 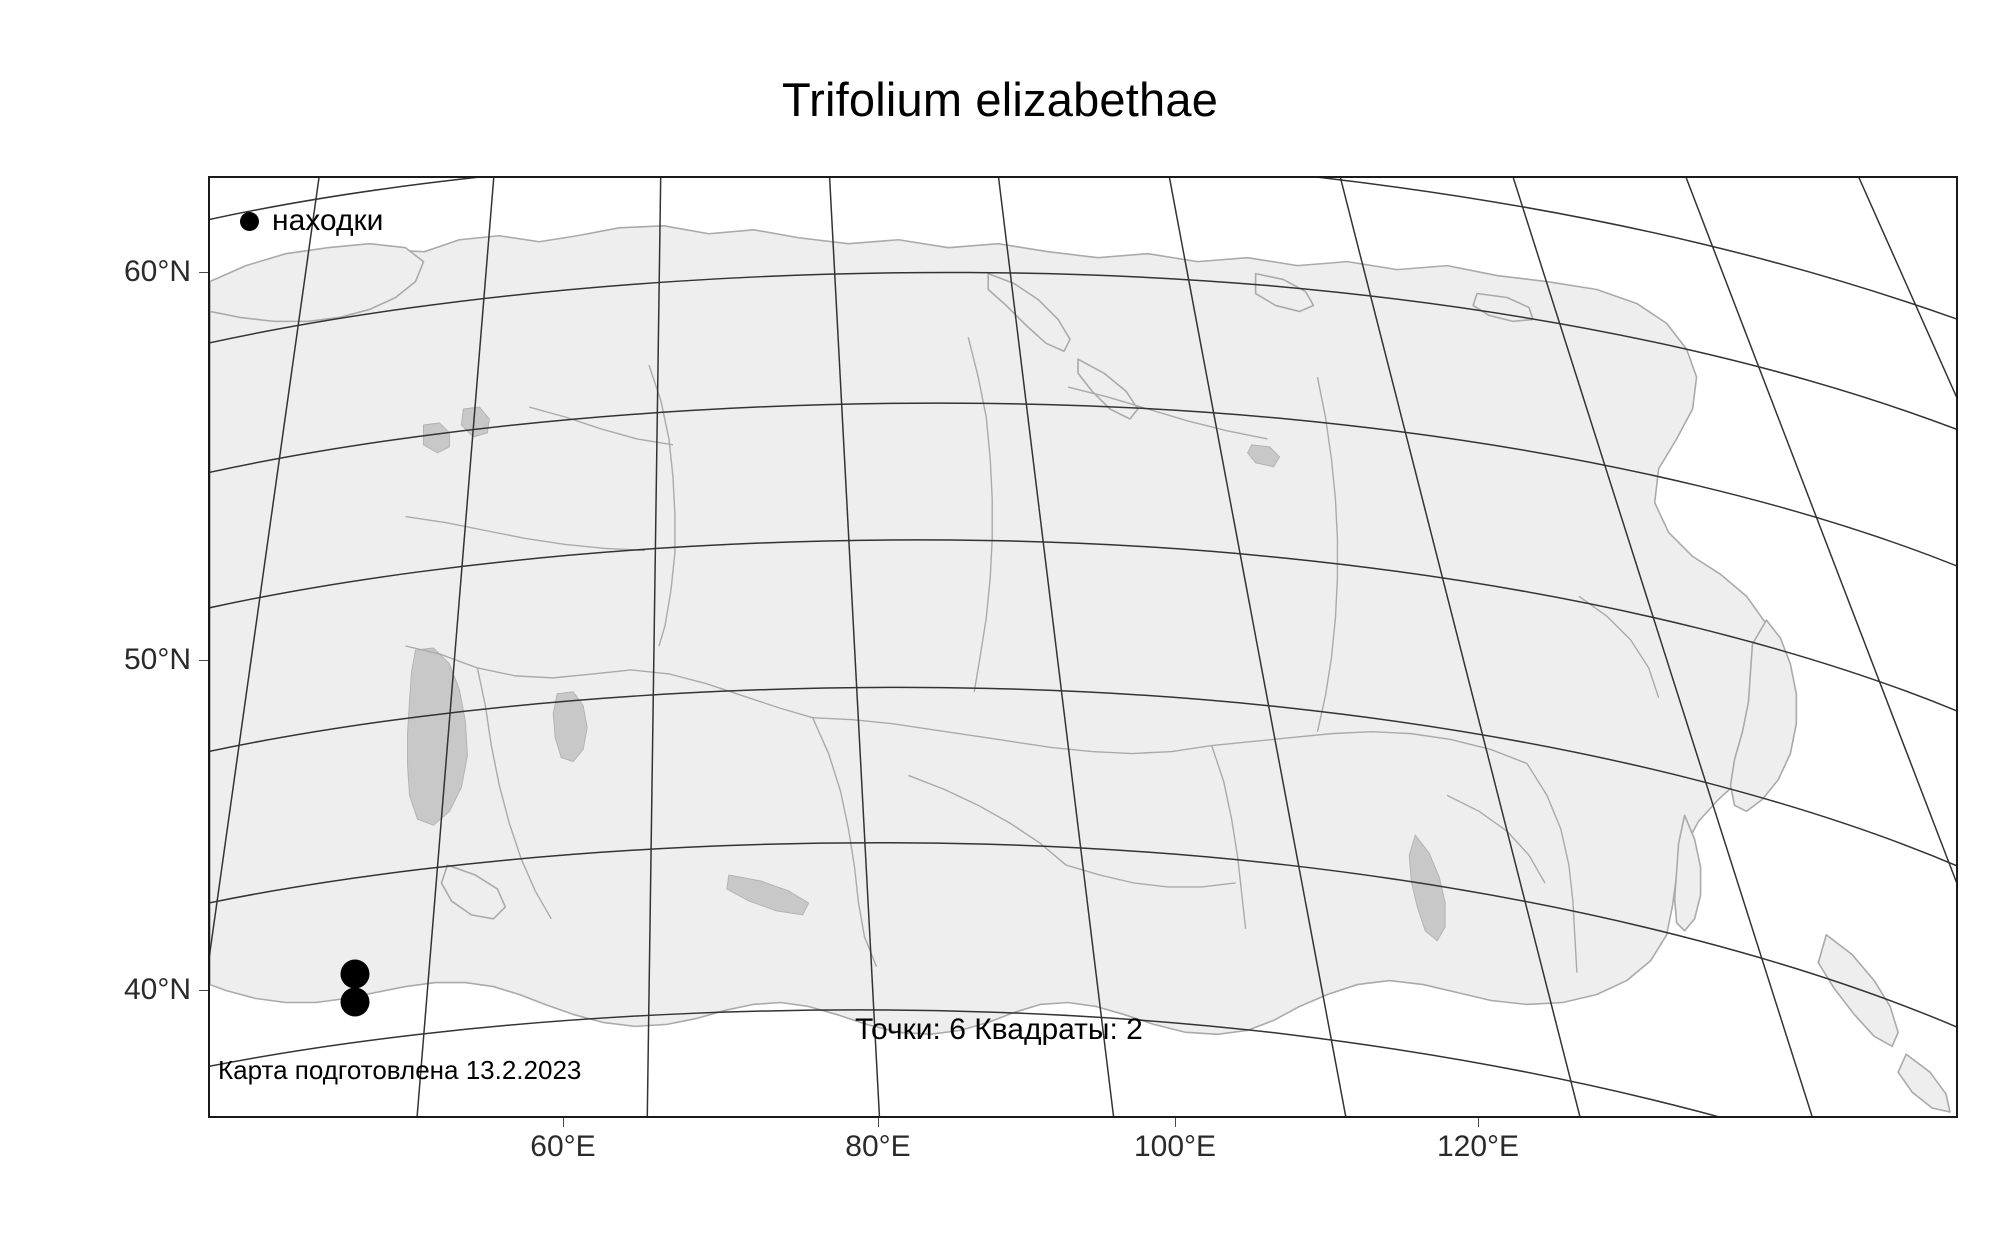 What do you see at coordinates (1478, 1146) in the screenshot?
I see `lon-label-120e: 120°E` at bounding box center [1478, 1146].